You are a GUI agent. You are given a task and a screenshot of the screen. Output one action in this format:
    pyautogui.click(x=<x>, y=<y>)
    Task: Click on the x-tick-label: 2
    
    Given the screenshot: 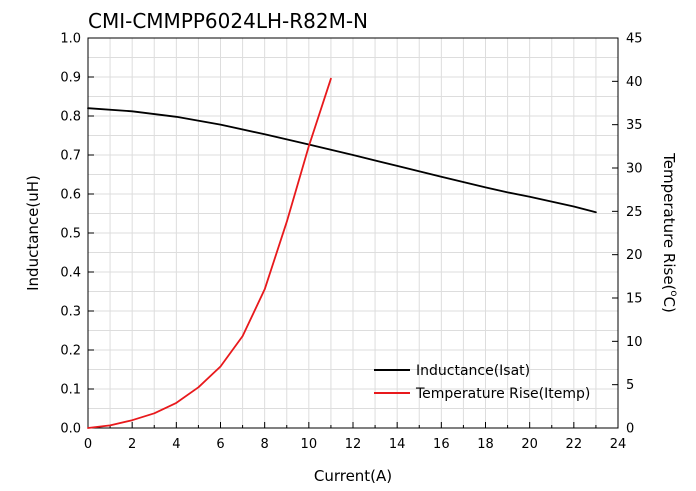 What is the action you would take?
    pyautogui.click(x=132, y=444)
    